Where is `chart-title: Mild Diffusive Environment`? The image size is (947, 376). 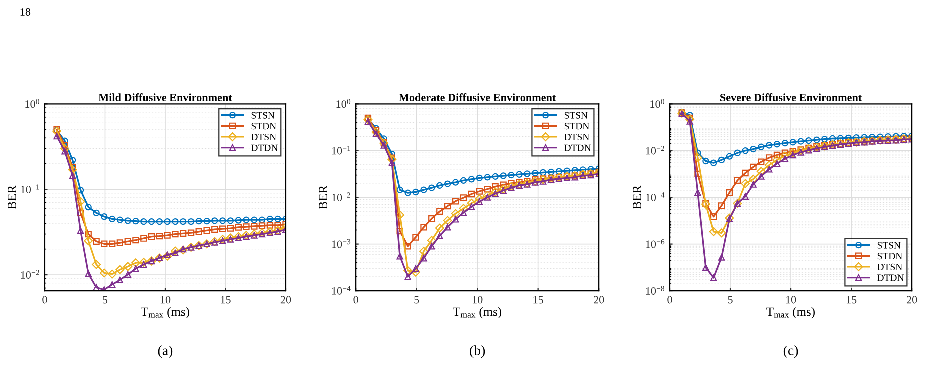
chart-title: Mild Diffusive Environment is located at coordinates (165, 98).